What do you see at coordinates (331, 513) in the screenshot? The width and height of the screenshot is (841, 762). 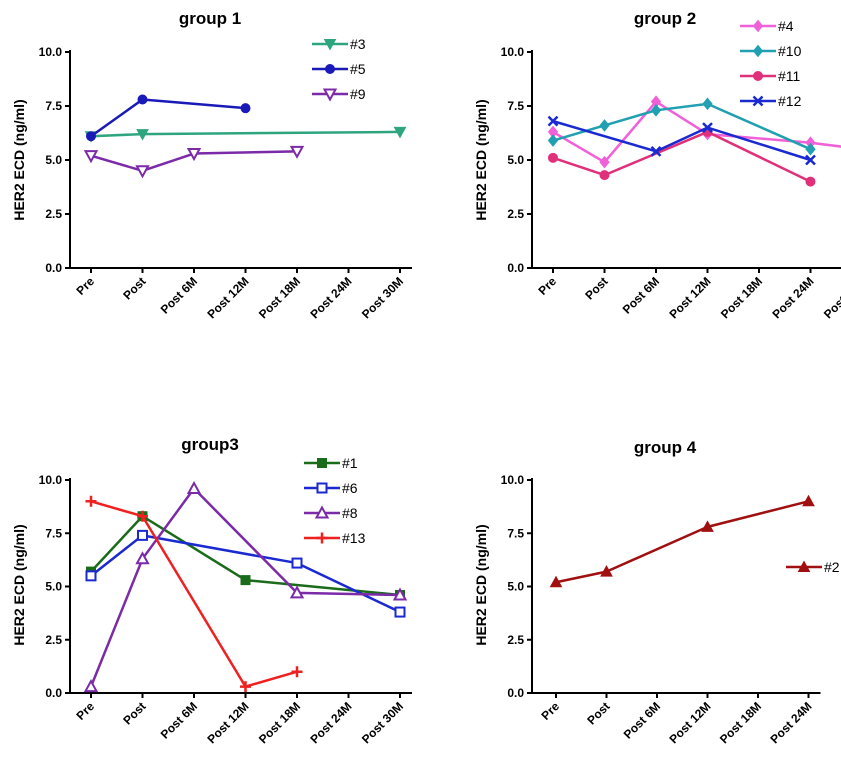 I see `legend-entry: #8` at bounding box center [331, 513].